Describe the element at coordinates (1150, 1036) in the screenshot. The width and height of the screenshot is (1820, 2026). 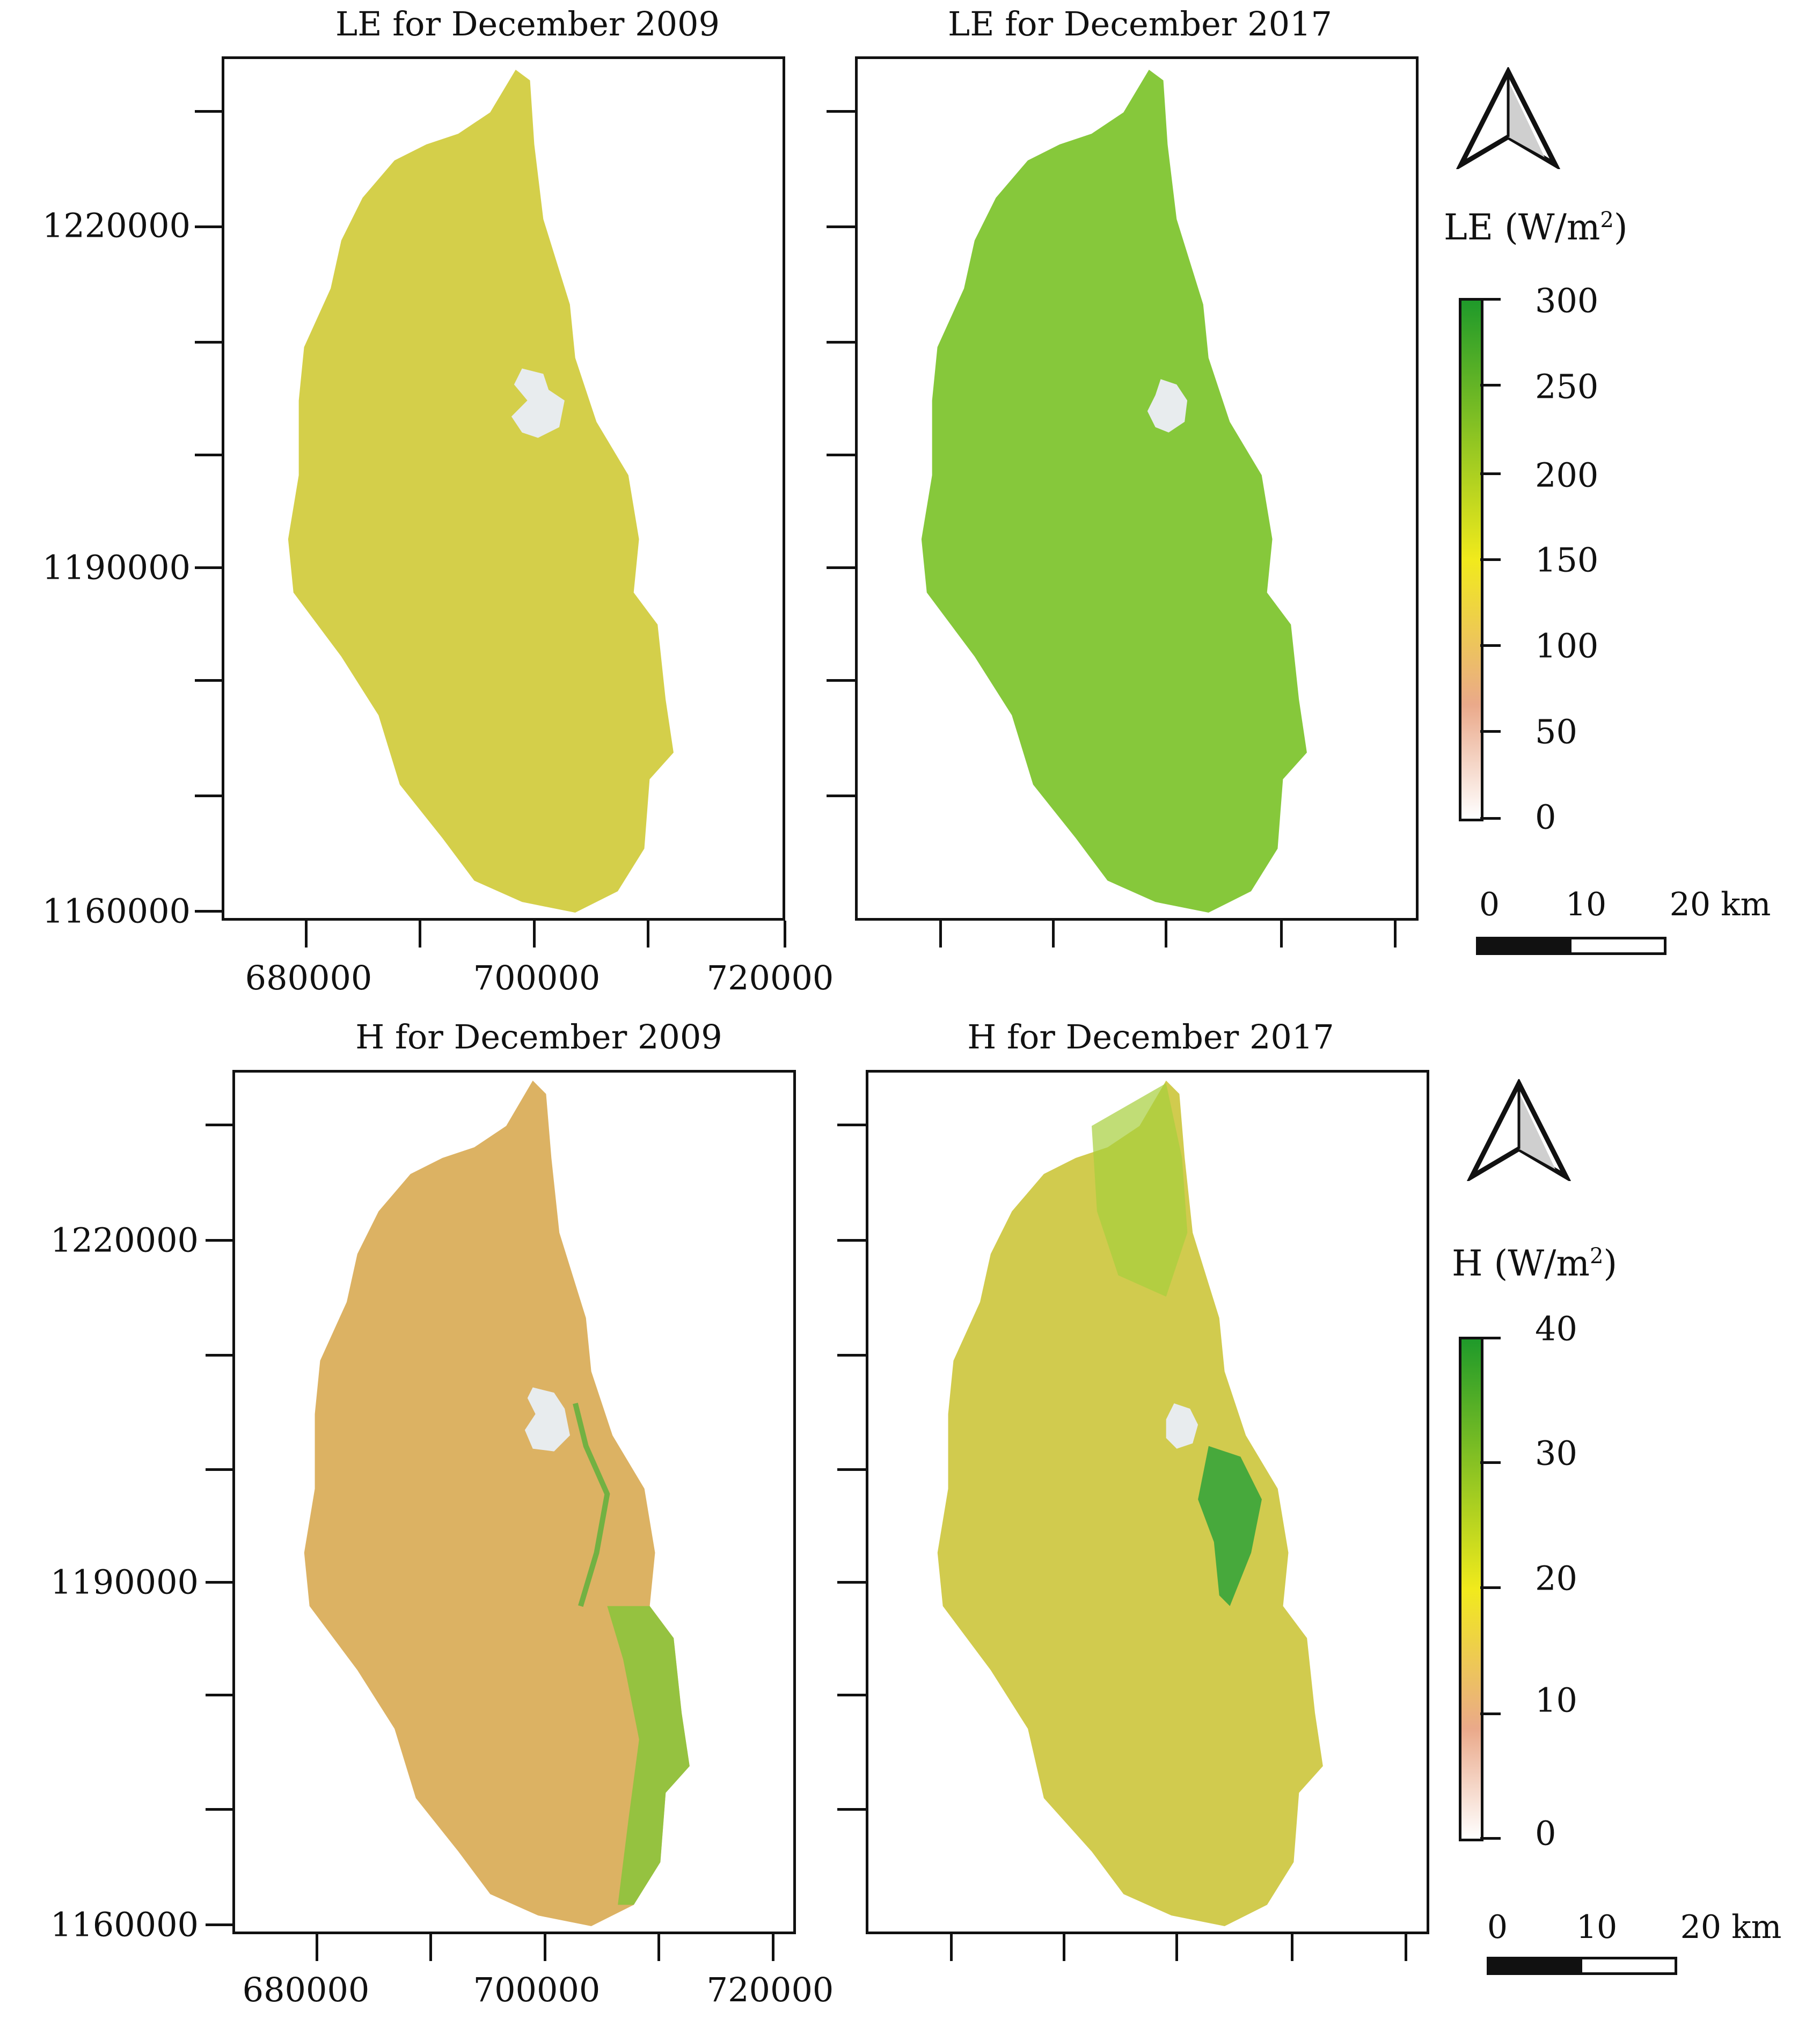
I see `map-title-h-2017: H for December 2017` at that location.